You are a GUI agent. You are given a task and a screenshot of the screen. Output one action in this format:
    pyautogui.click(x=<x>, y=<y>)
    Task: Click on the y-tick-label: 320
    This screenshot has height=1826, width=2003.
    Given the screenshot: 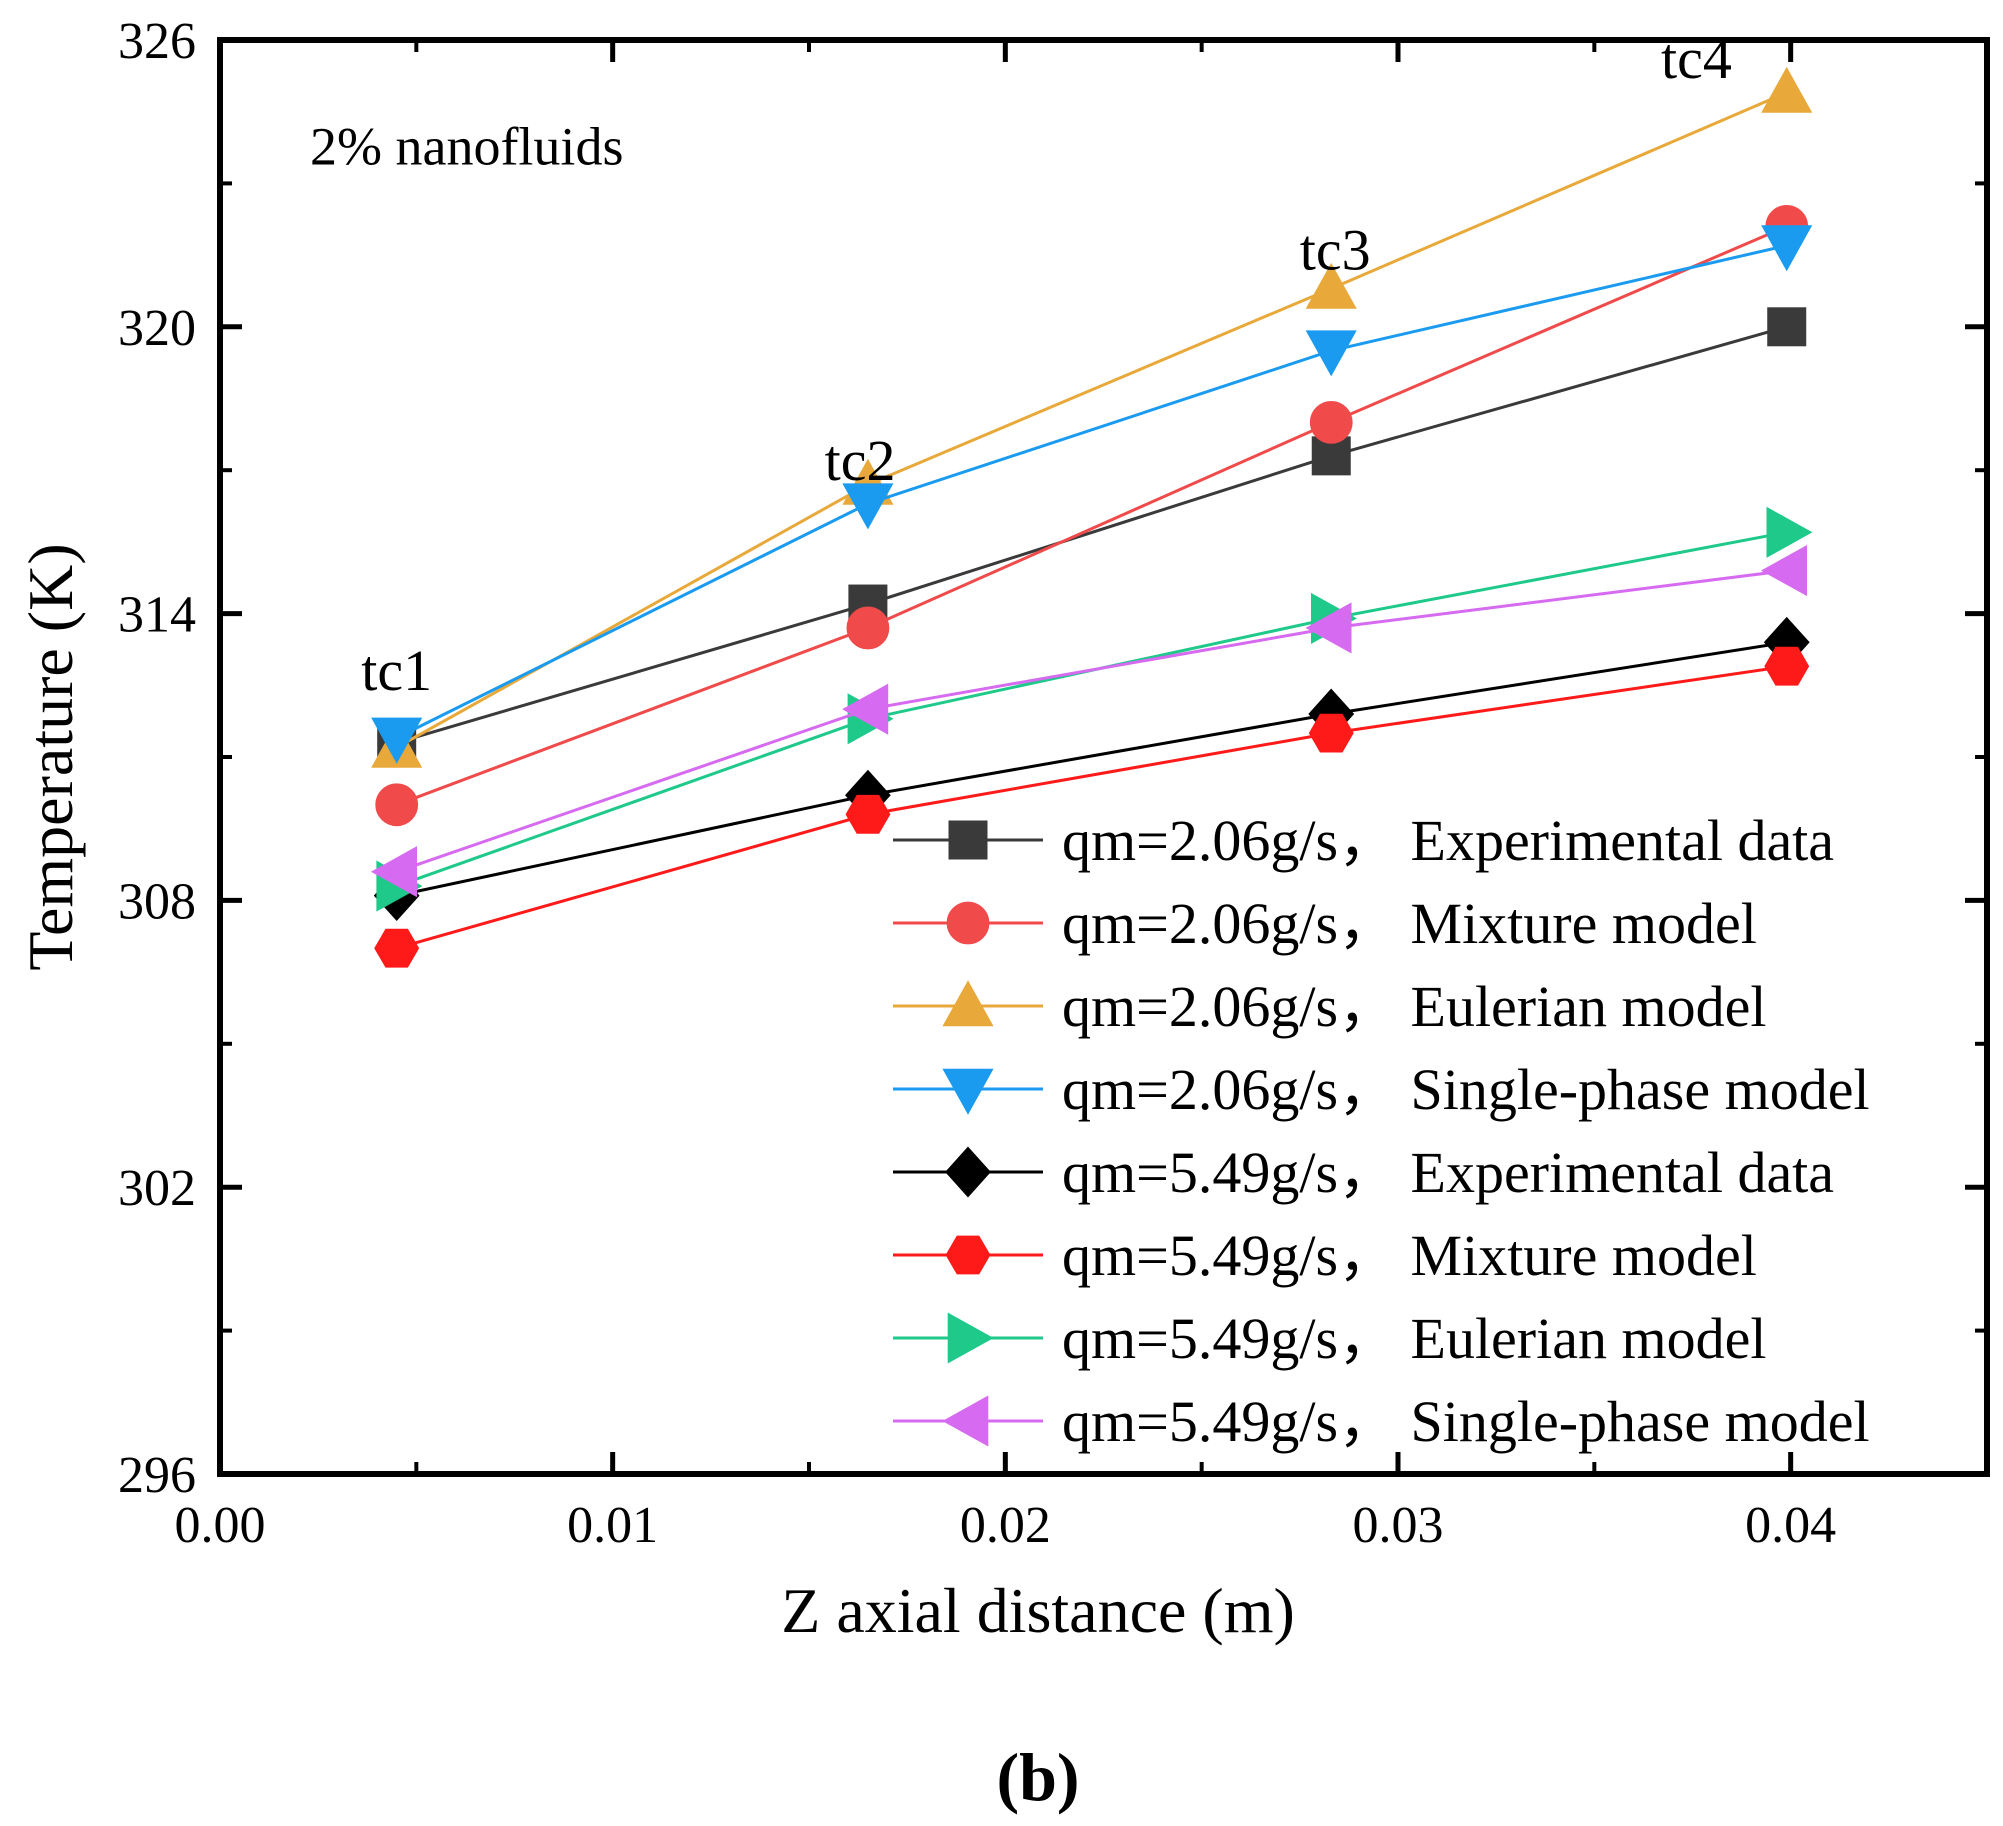 What is the action you would take?
    pyautogui.click(x=157, y=328)
    